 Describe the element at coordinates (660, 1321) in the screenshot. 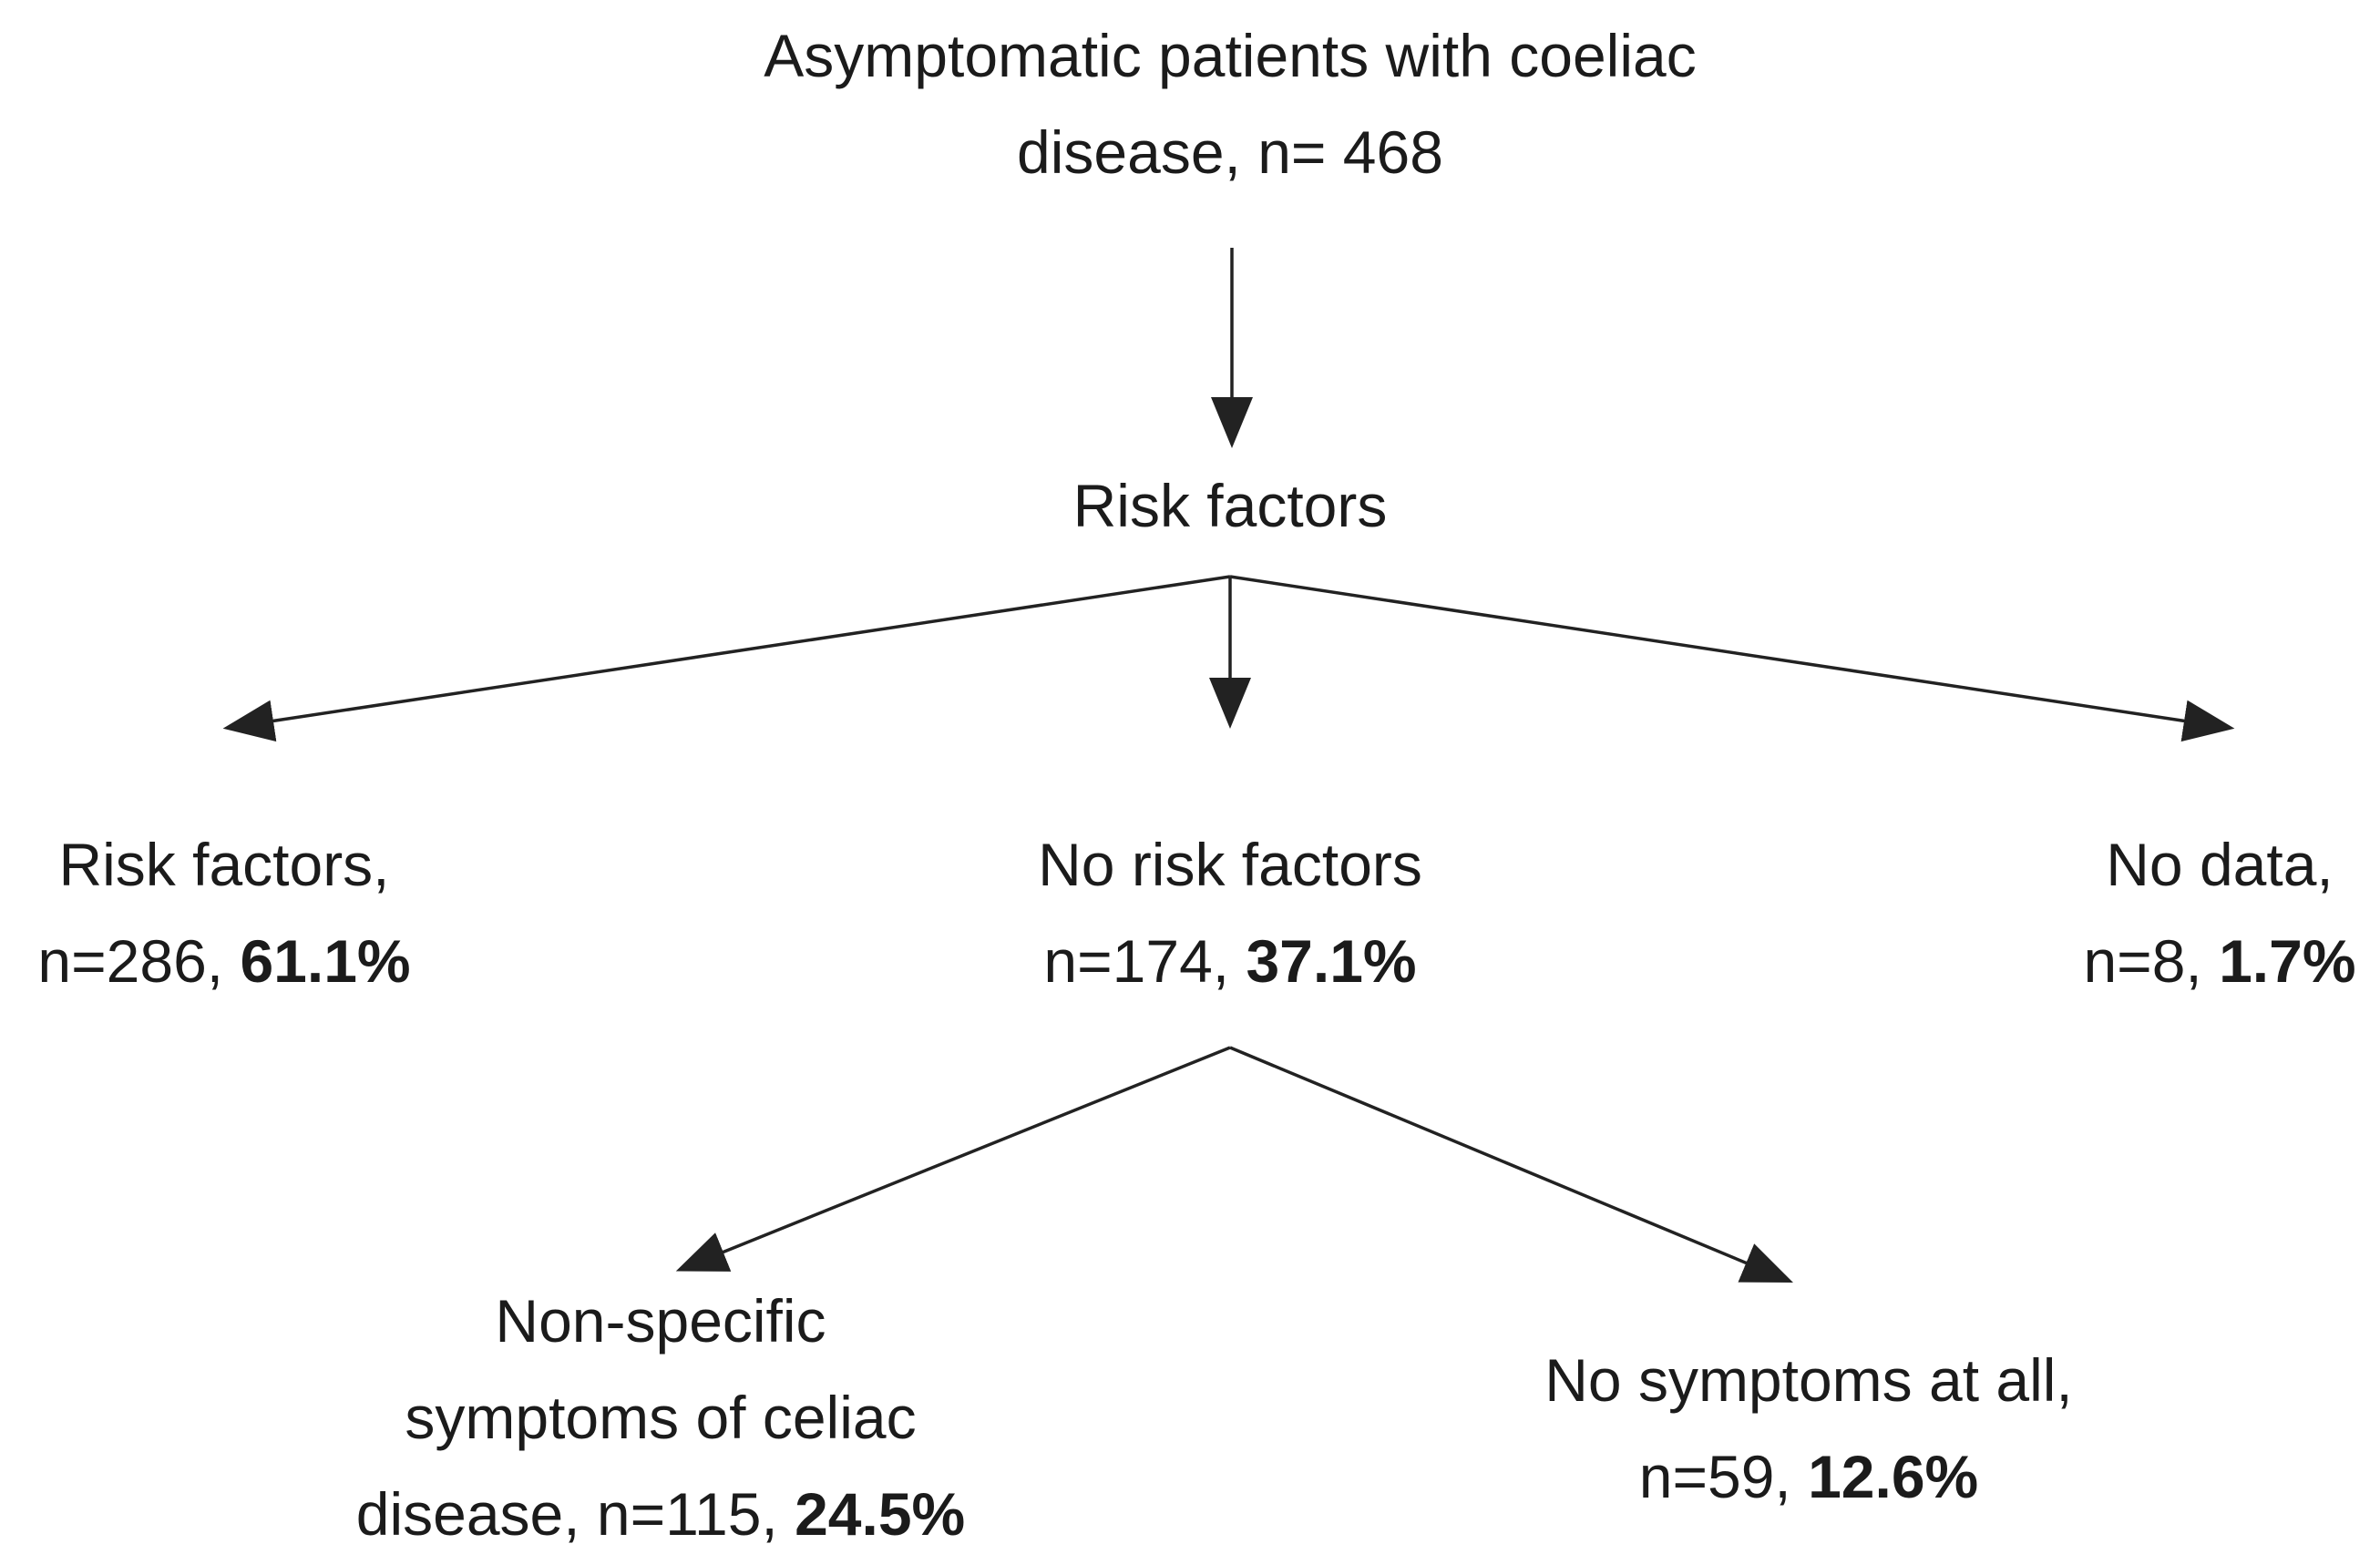

I see `node-non-specific-line1: Non-specific` at that location.